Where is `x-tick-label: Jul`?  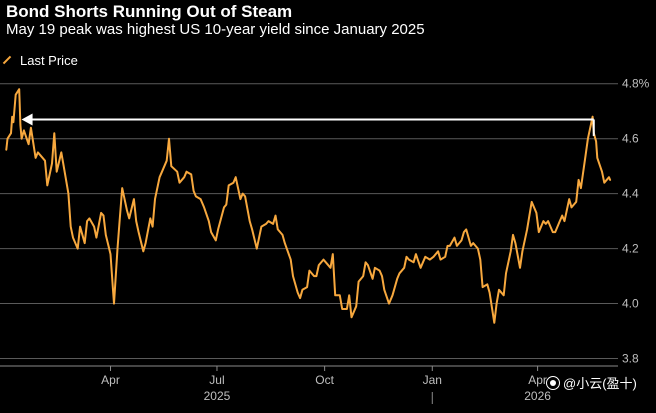 x-tick-label: Jul is located at coordinates (216, 380).